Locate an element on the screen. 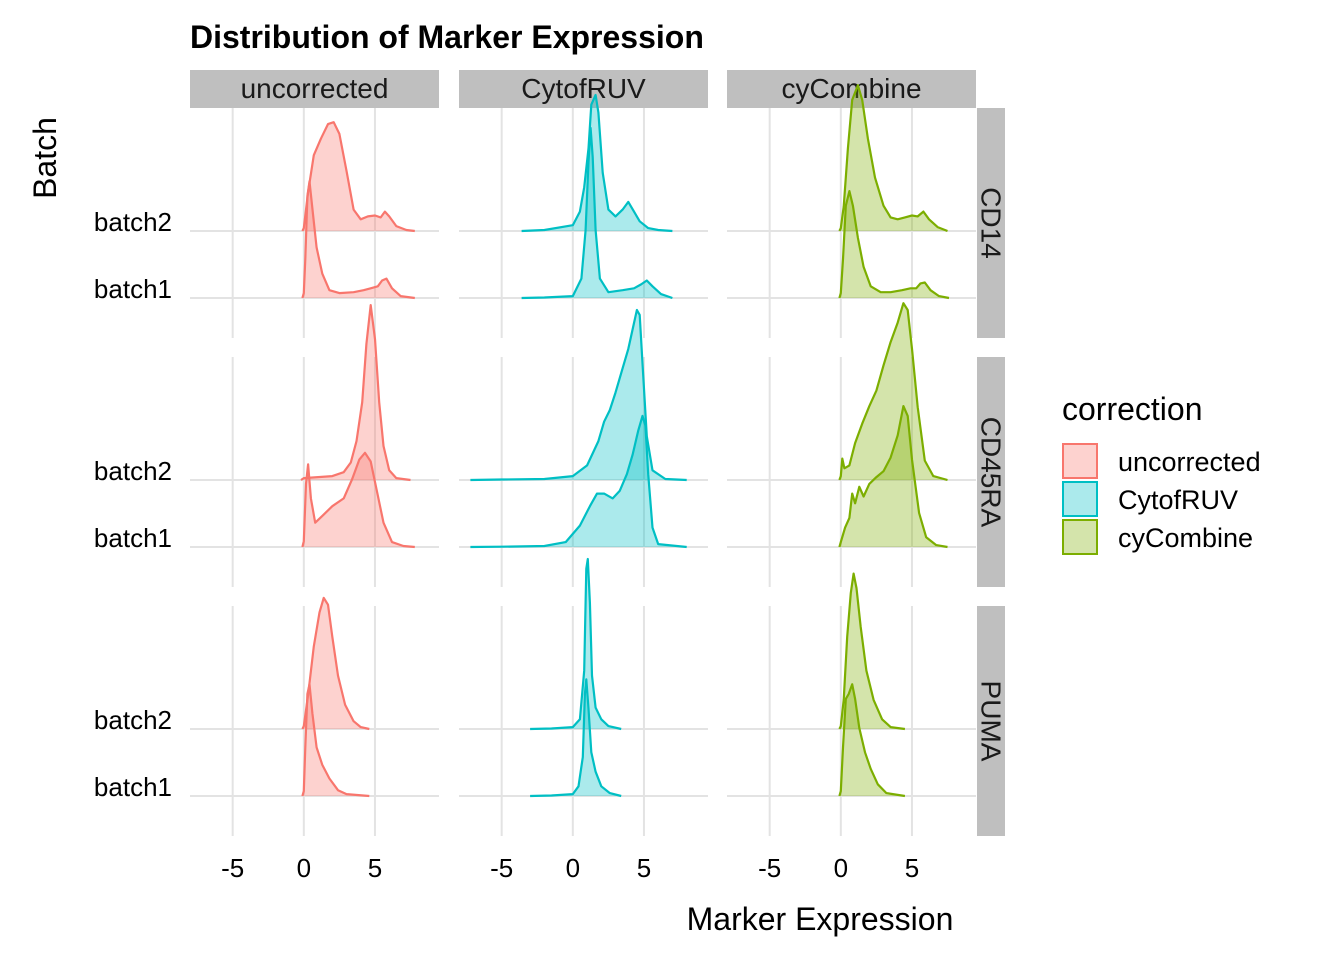 The height and width of the screenshot is (960, 1344). density-line-PUMA-CytofRUV-batch2 is located at coordinates (576, 644).